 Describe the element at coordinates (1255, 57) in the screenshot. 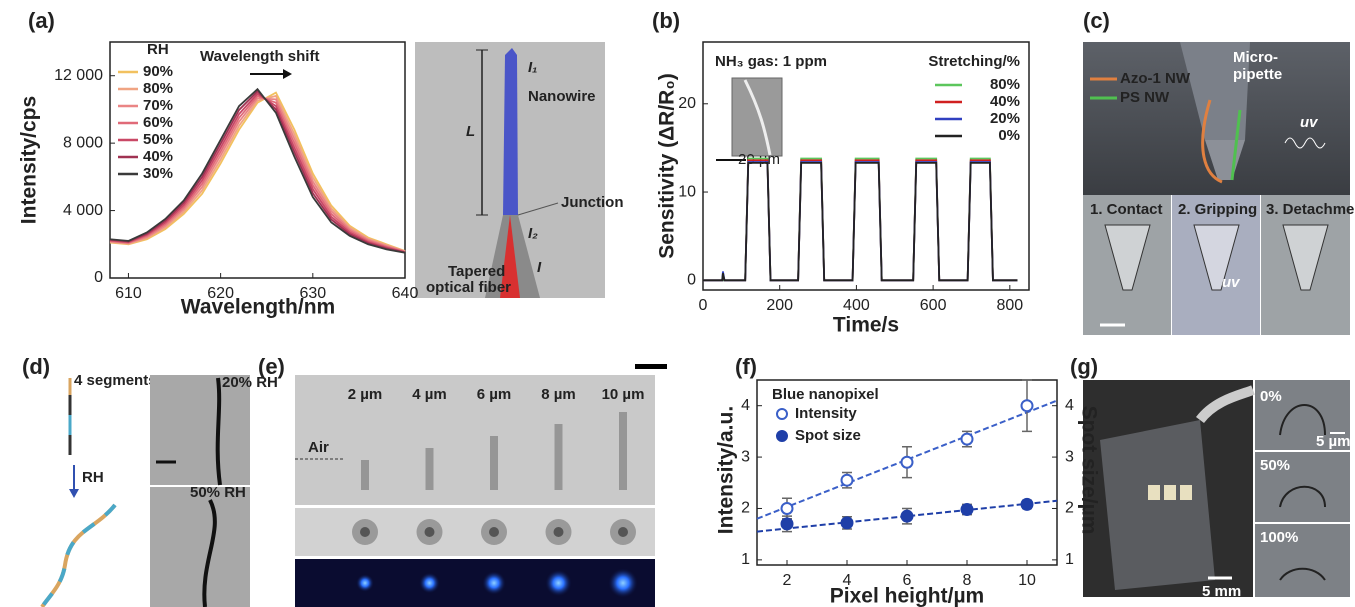

I see `label: Micro-` at that location.